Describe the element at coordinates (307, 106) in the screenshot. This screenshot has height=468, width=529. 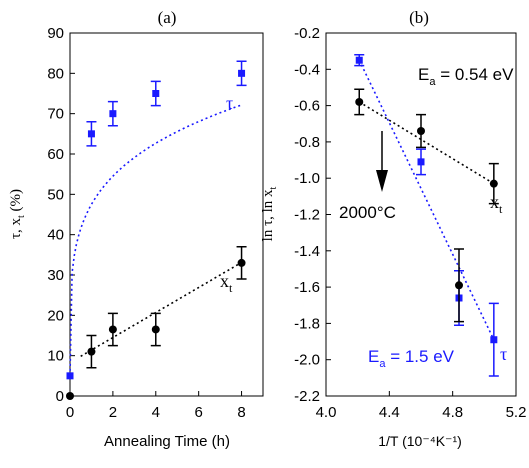
I see `panel-b-ytick-label: -0.6` at that location.